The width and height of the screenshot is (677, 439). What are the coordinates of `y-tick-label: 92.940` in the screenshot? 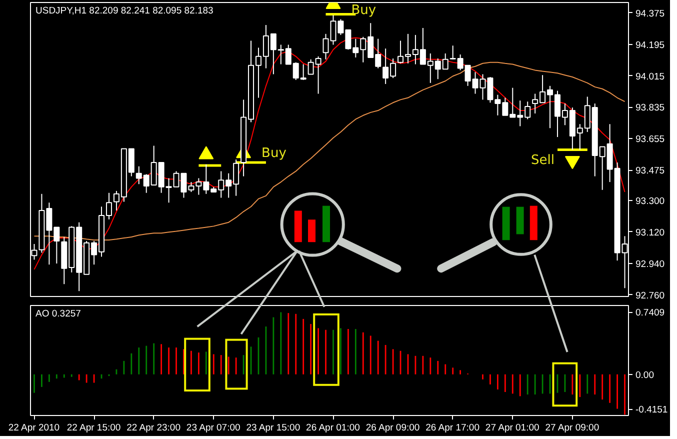 It's located at (650, 264).